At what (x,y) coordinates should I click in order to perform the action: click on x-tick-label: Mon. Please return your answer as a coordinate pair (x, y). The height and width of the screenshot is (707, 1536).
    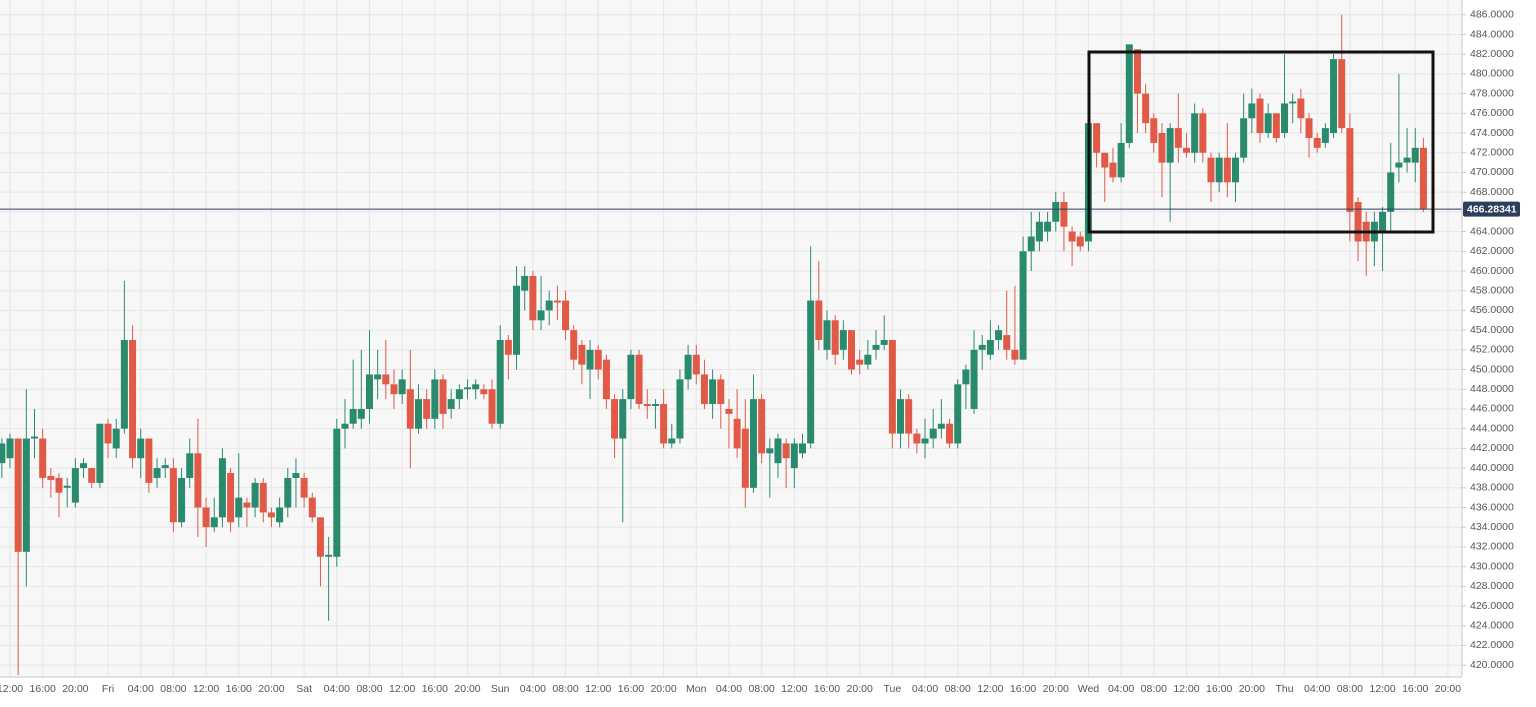
    Looking at the image, I should click on (696, 689).